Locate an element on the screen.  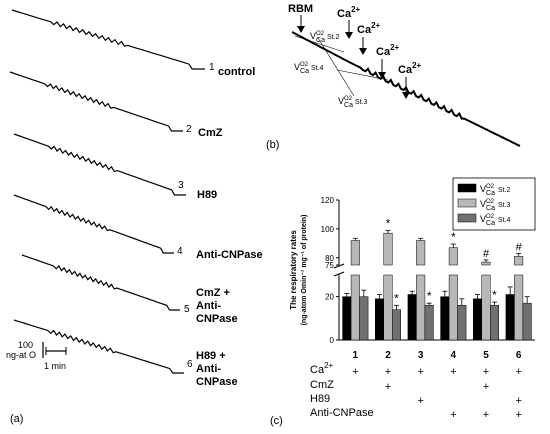
chart-legend: VO2 Ca St.2 VO2 Ca St.3 VO2 Ca St.4 is located at coordinates (494, 204).